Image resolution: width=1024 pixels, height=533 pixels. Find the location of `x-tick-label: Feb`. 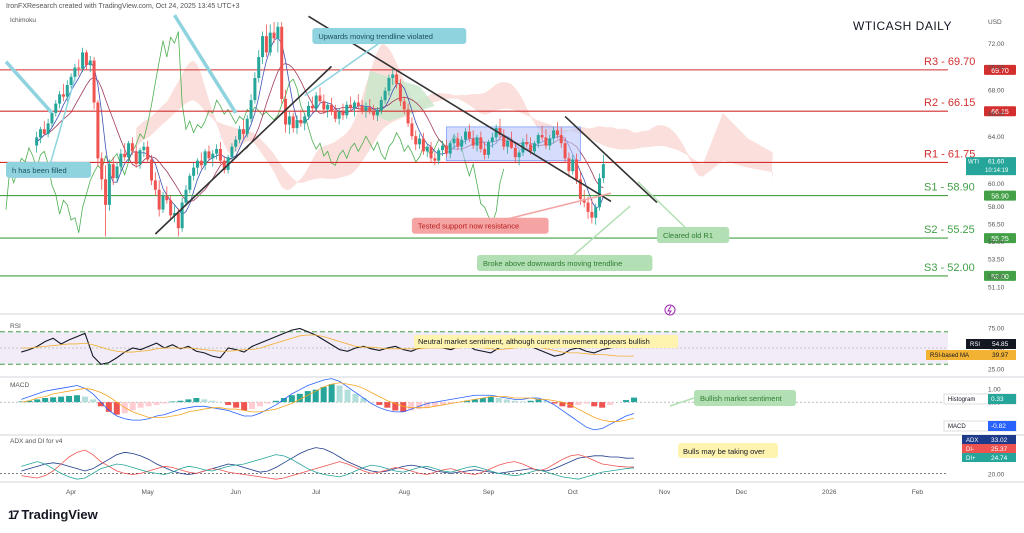

x-tick-label: Feb is located at coordinates (918, 492).